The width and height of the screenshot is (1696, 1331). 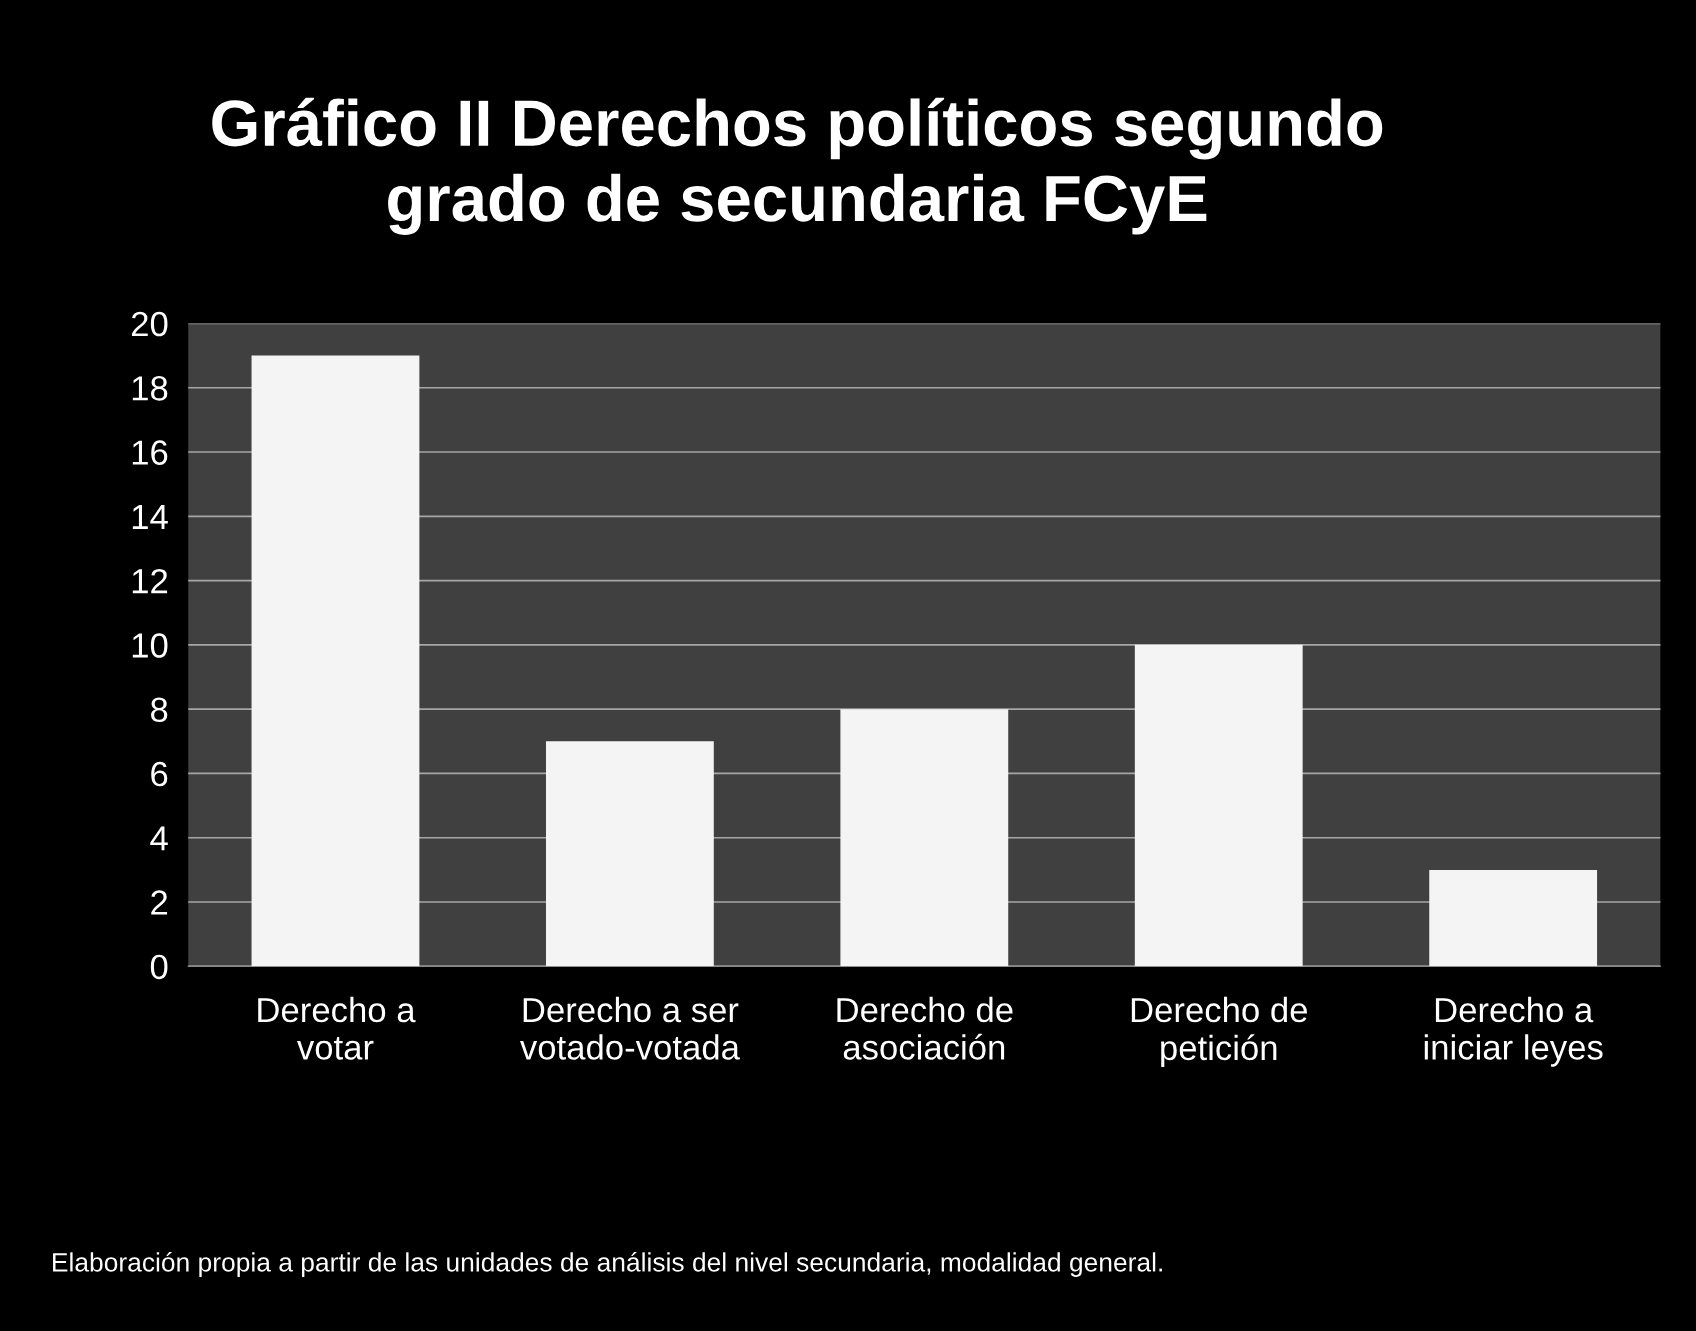 What do you see at coordinates (159, 902) in the screenshot?
I see `y-tick-label: 2` at bounding box center [159, 902].